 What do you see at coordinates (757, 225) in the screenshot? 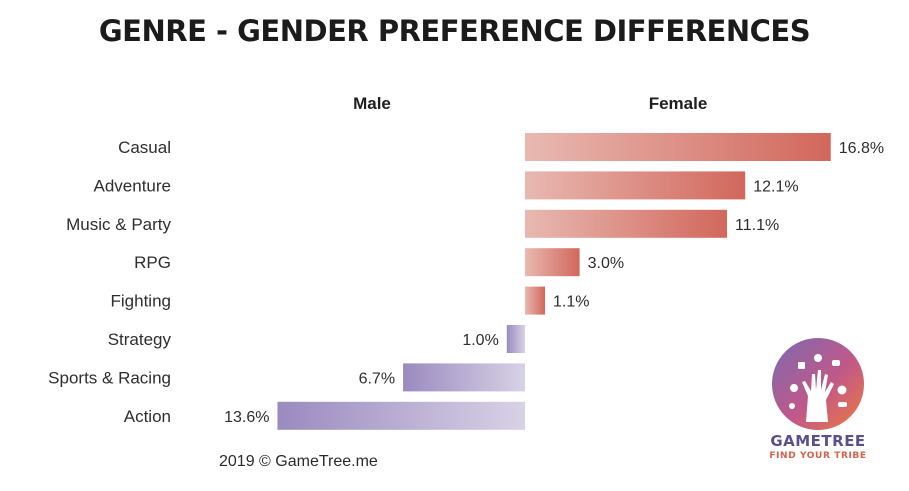
I see `value-label-music-party: 11.1%` at bounding box center [757, 225].